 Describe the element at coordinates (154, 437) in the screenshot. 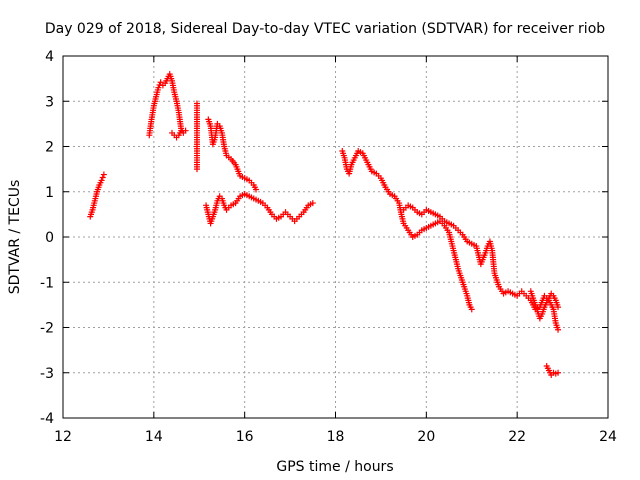

I see `x-tick-label: 14` at that location.